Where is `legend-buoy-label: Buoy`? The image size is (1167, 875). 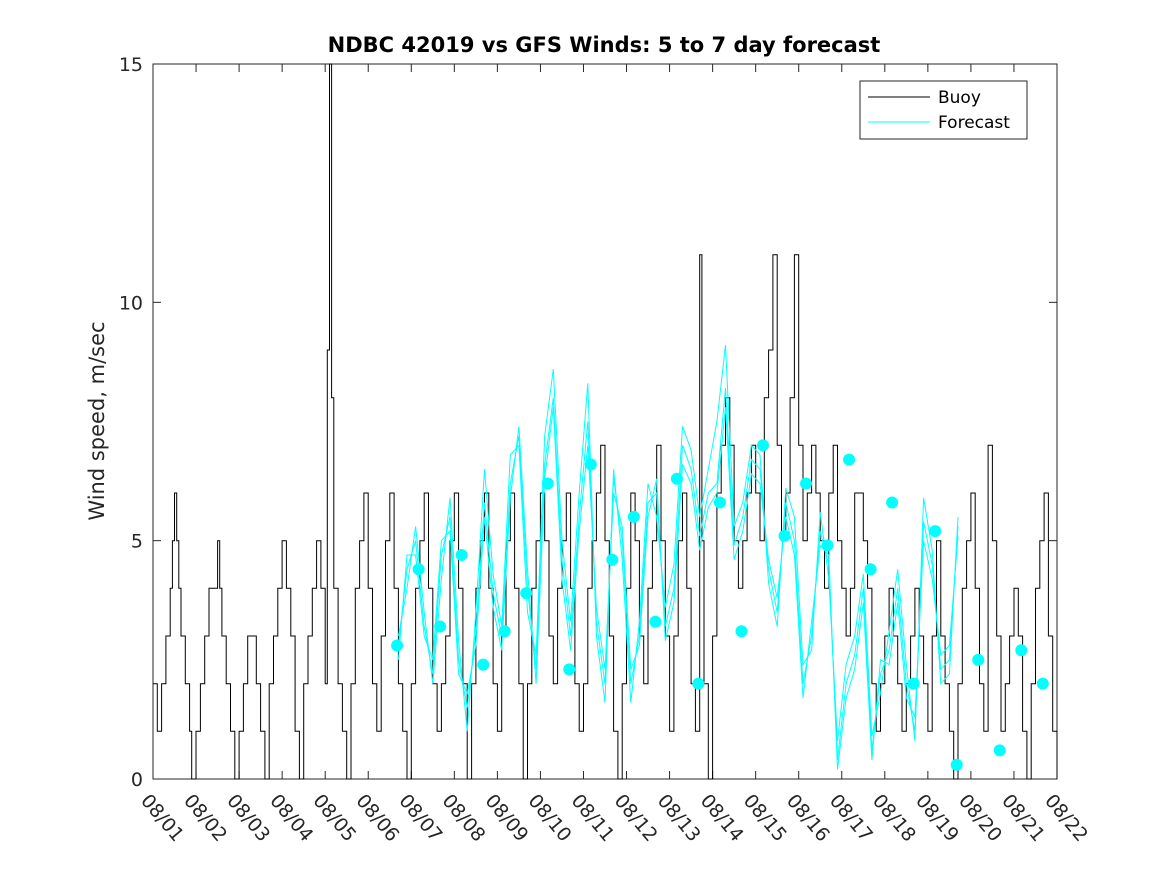
legend-buoy-label: Buoy is located at coordinates (959, 98).